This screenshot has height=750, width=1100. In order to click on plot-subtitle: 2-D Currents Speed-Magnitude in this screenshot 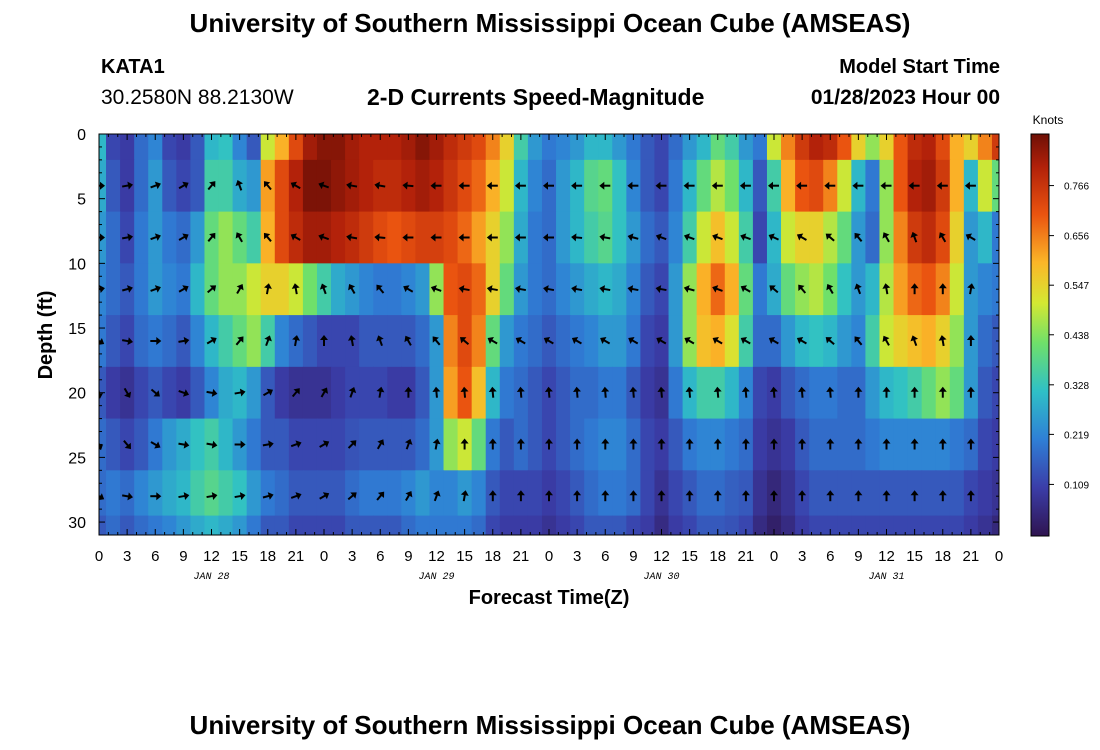, I will do `click(536, 97)`.